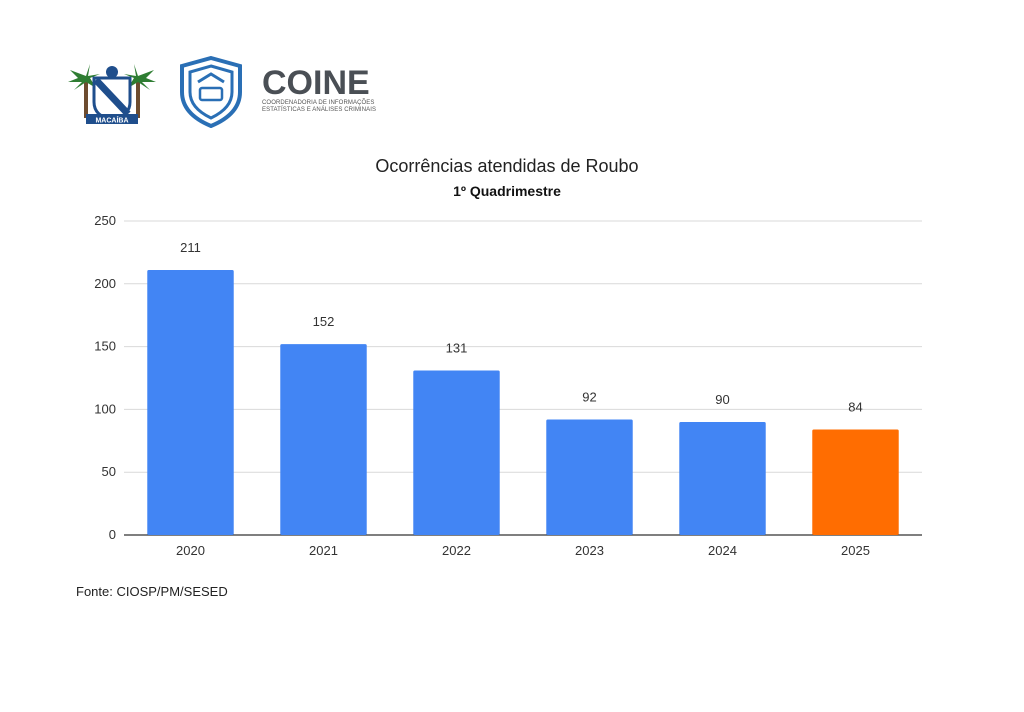 This screenshot has height=712, width=1024. Describe the element at coordinates (722, 550) in the screenshot. I see `x-tick-label: 2024` at that location.